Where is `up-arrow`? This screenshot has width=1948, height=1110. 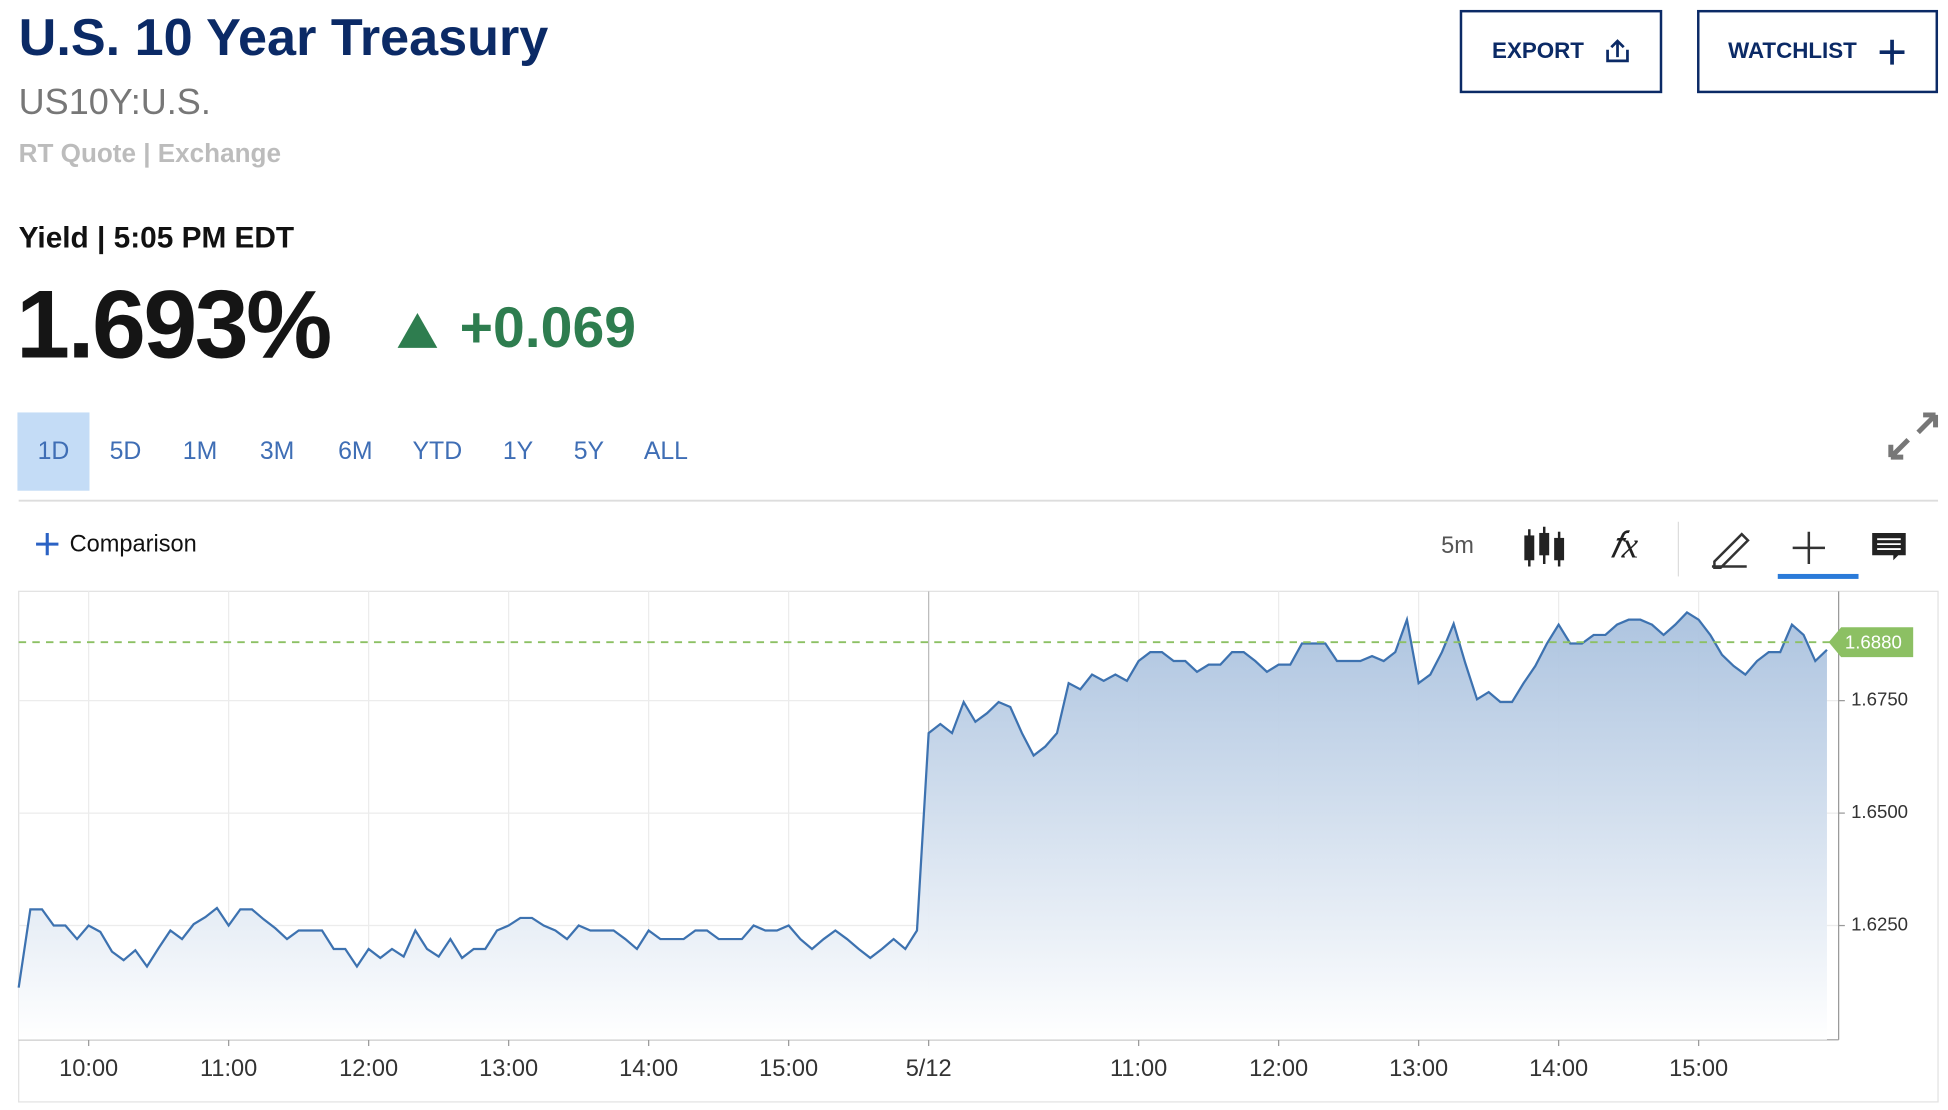 up-arrow is located at coordinates (417, 330).